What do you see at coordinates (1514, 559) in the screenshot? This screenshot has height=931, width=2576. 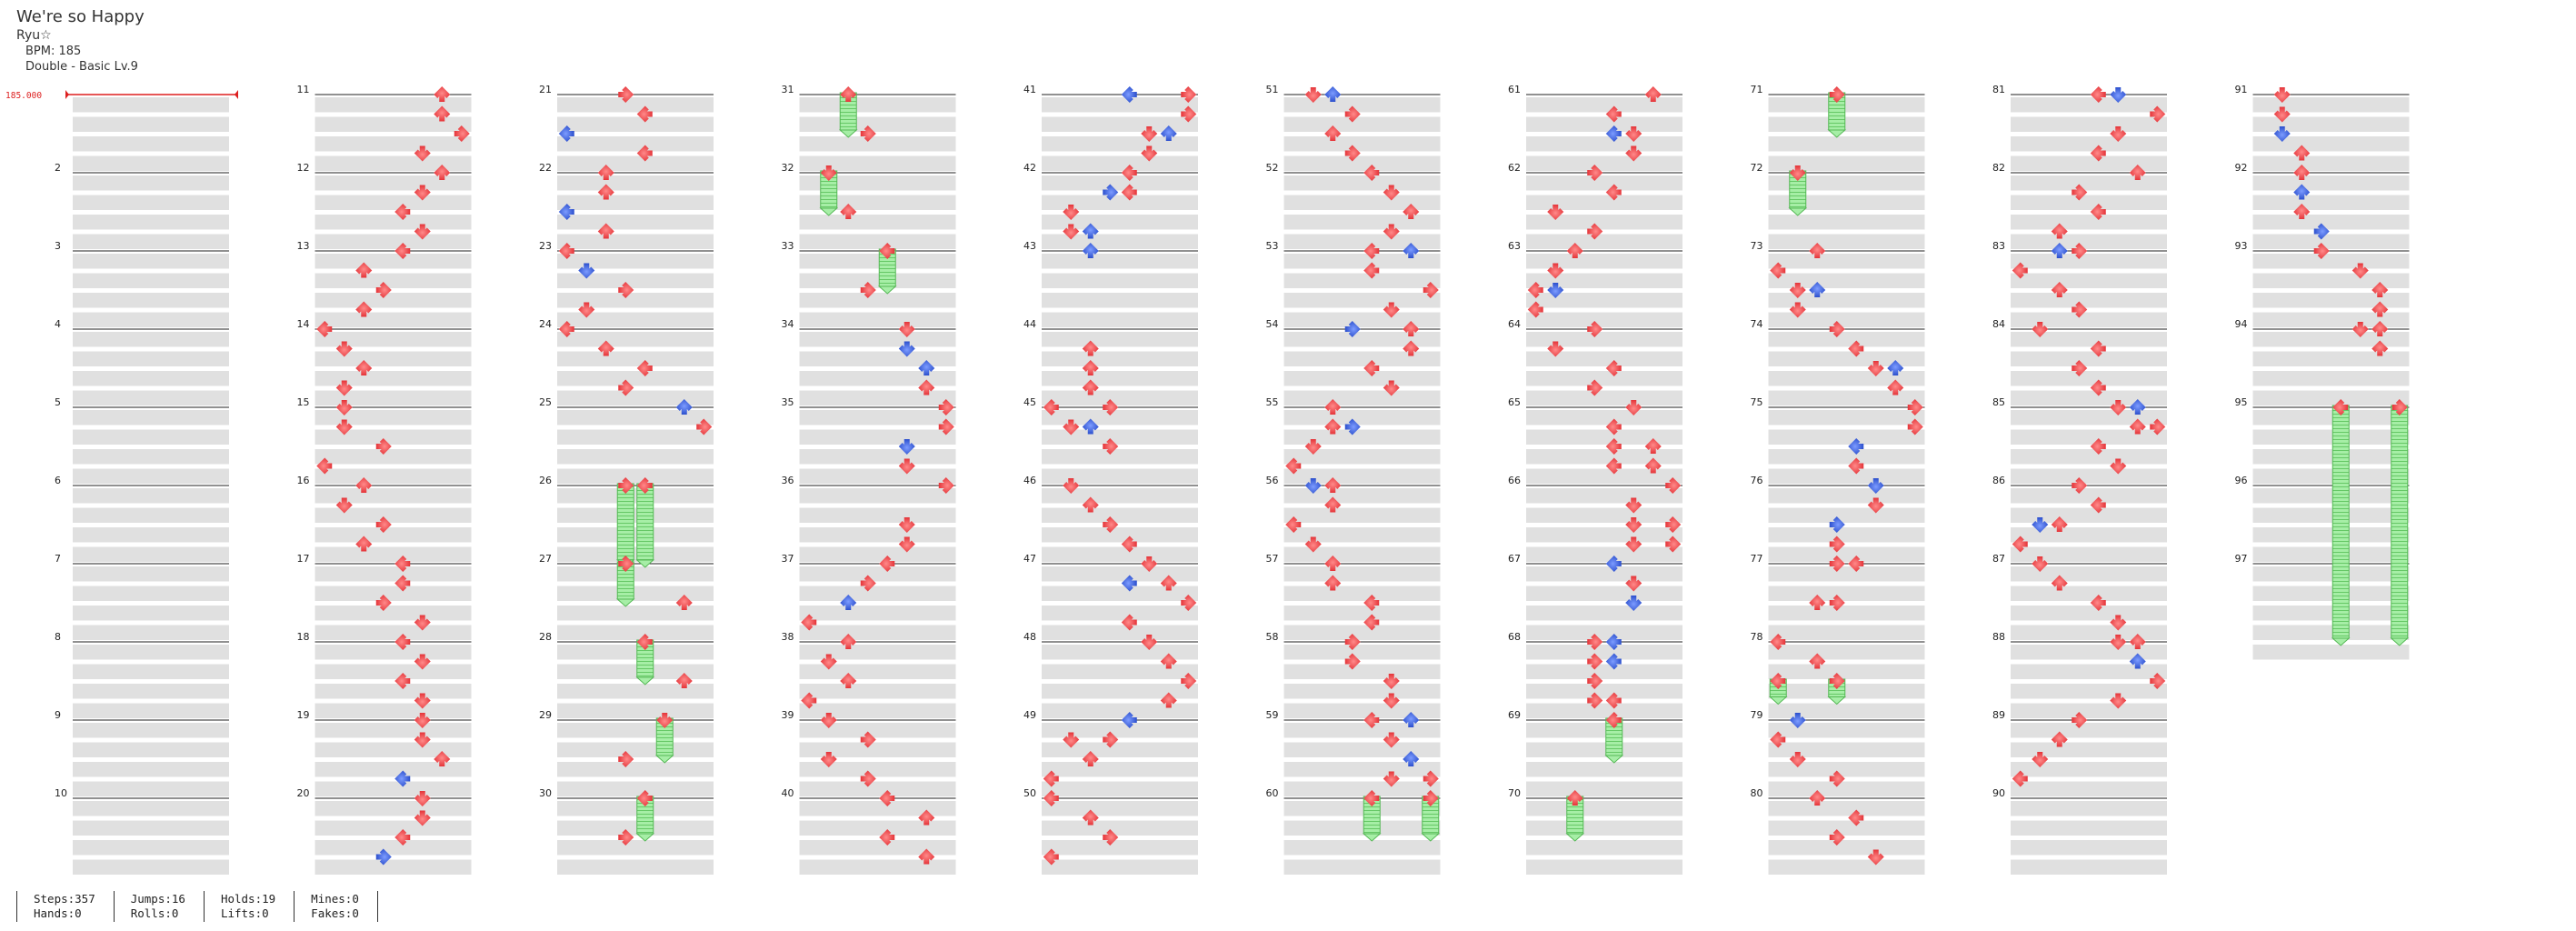 I see `measure-number: 67` at bounding box center [1514, 559].